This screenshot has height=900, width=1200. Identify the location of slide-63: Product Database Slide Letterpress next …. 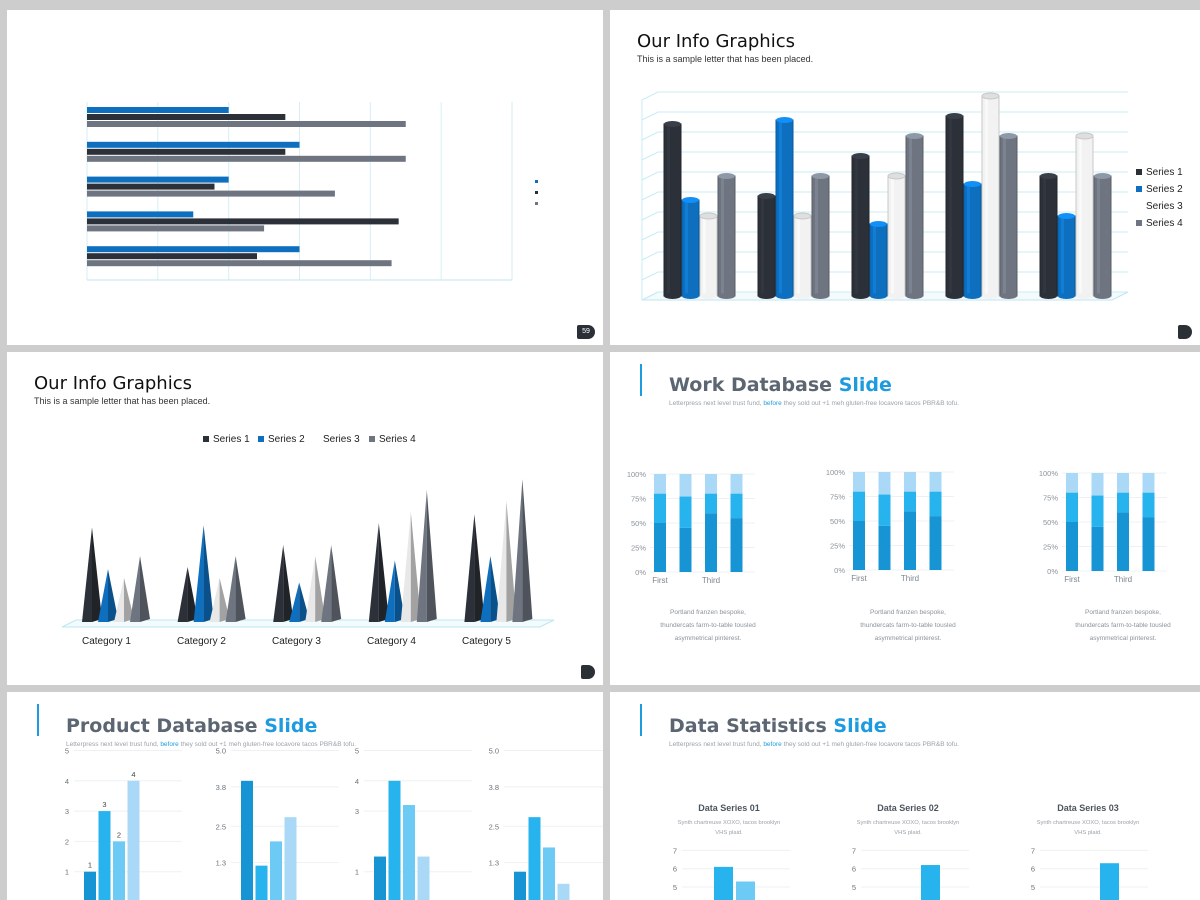
(305, 796).